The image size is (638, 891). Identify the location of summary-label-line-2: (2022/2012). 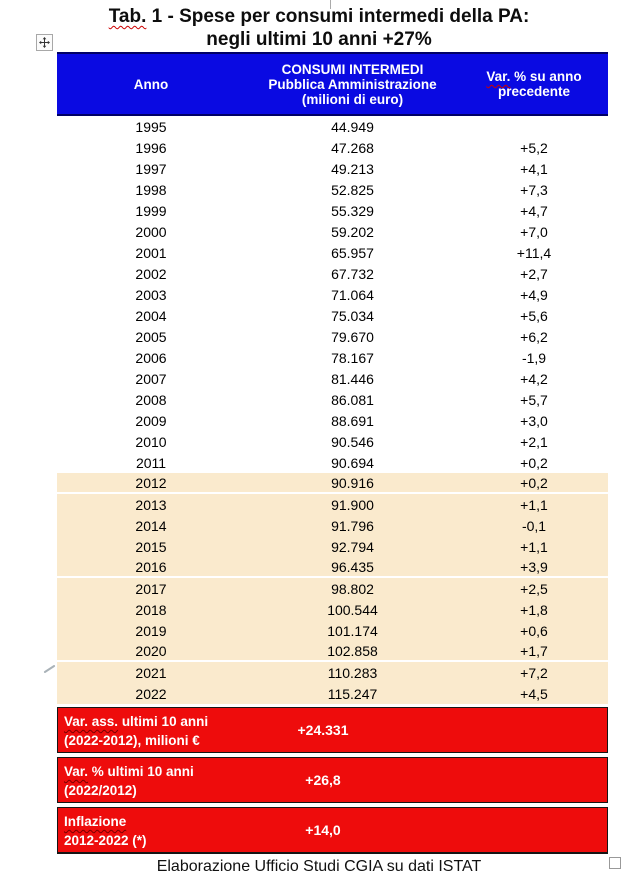
(100, 790).